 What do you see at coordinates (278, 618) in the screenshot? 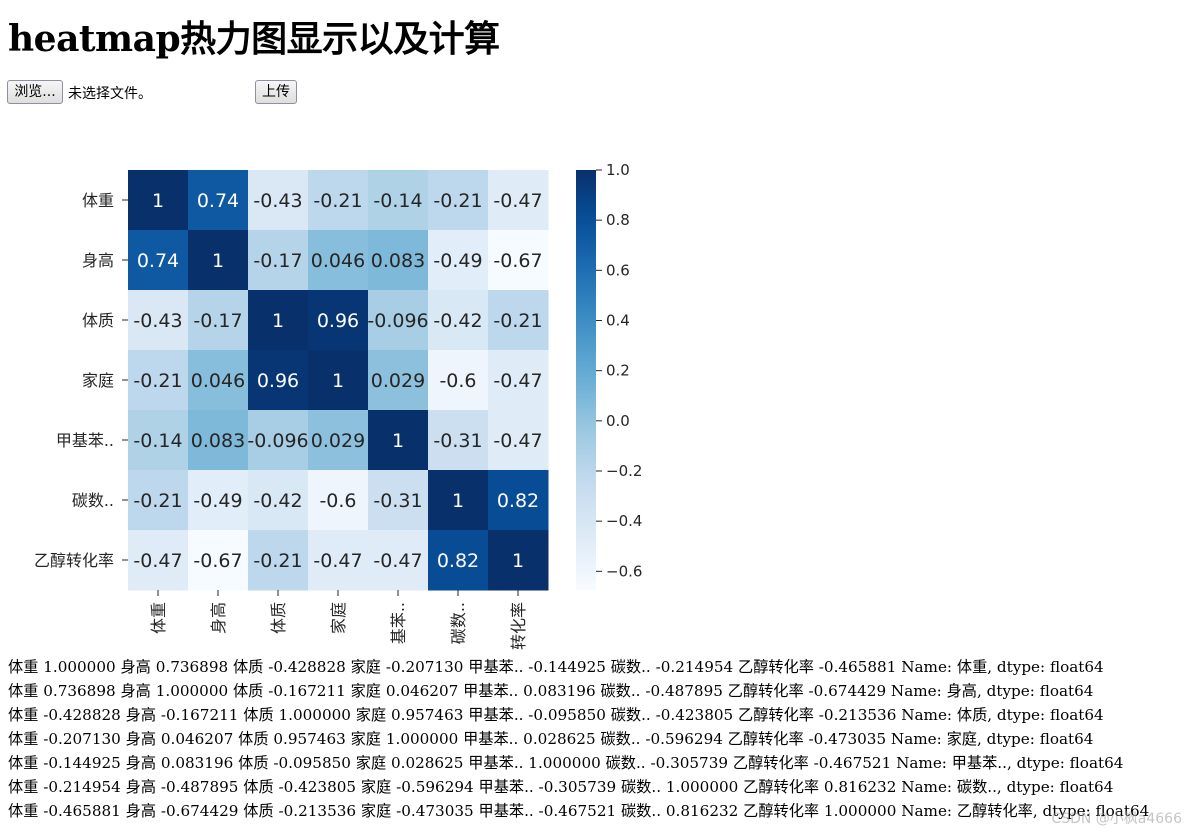
I see `column-label: 体质` at bounding box center [278, 618].